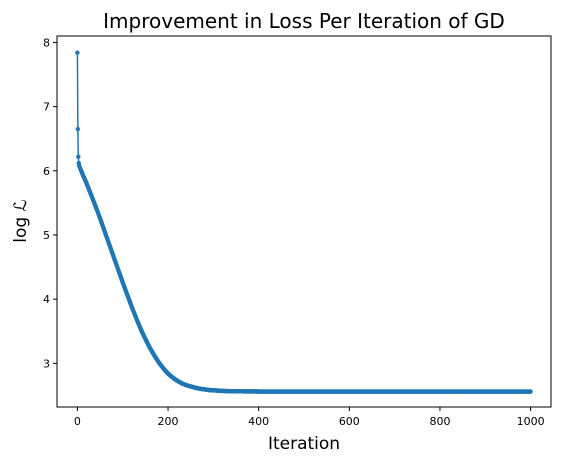 Image resolution: width=563 pixels, height=464 pixels. Describe the element at coordinates (77, 421) in the screenshot. I see `x-tick-label: 0` at that location.